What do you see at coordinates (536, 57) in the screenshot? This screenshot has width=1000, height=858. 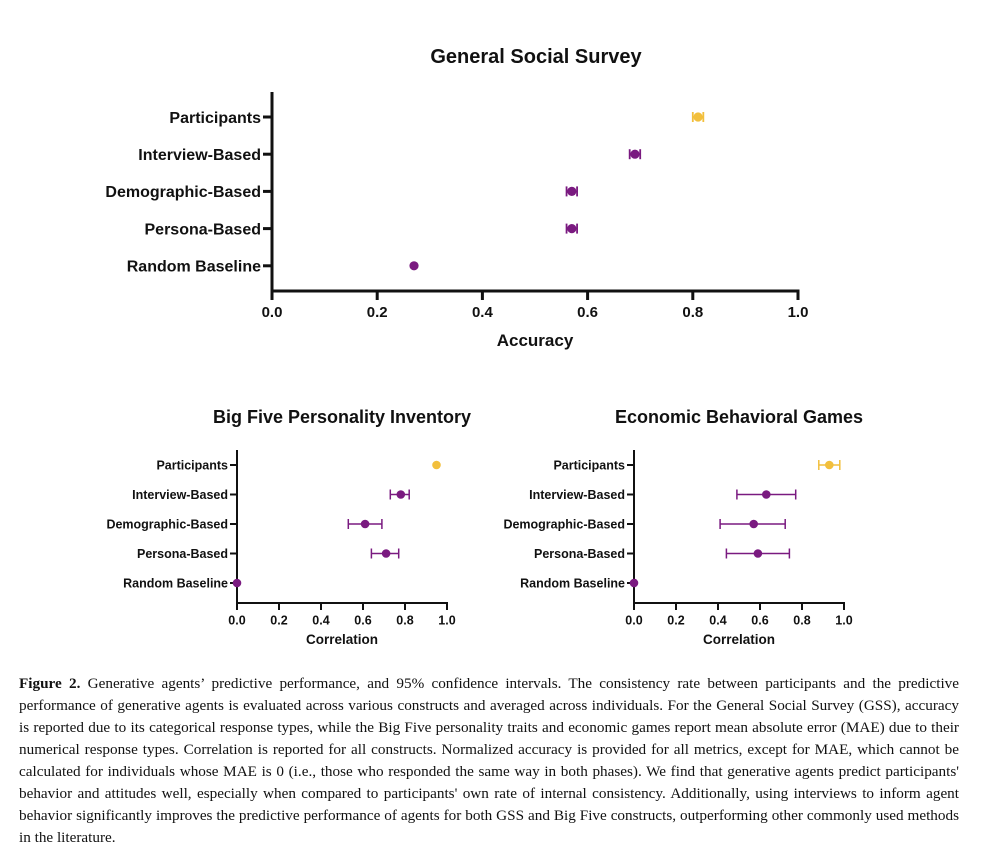 I see `chart-title-gss: General Social Survey` at bounding box center [536, 57].